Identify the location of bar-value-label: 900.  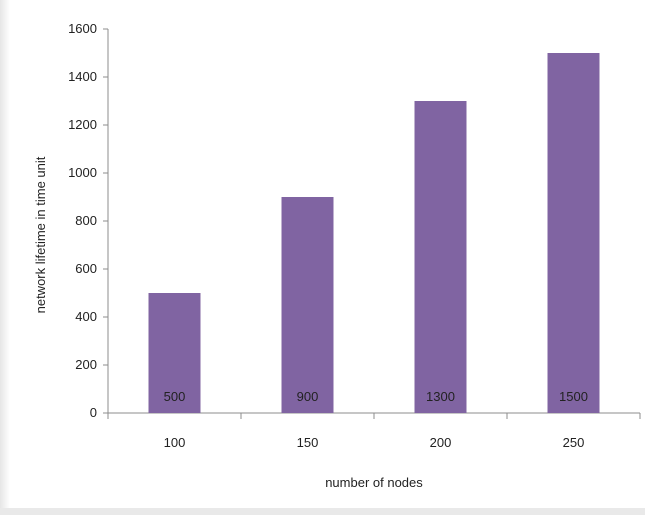
(308, 396).